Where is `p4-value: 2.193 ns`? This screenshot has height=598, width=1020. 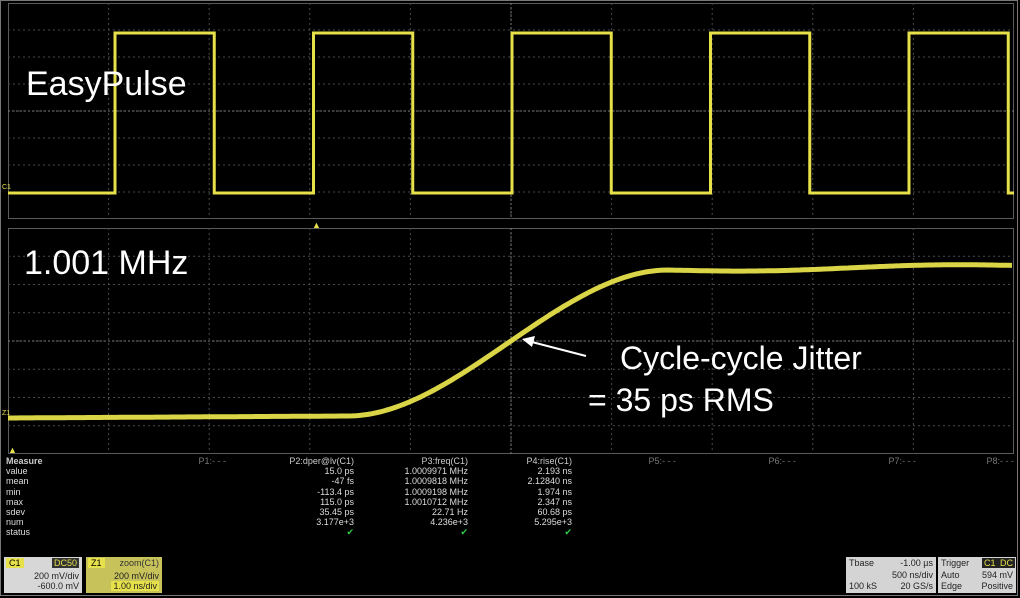
p4-value: 2.193 ns is located at coordinates (554, 471).